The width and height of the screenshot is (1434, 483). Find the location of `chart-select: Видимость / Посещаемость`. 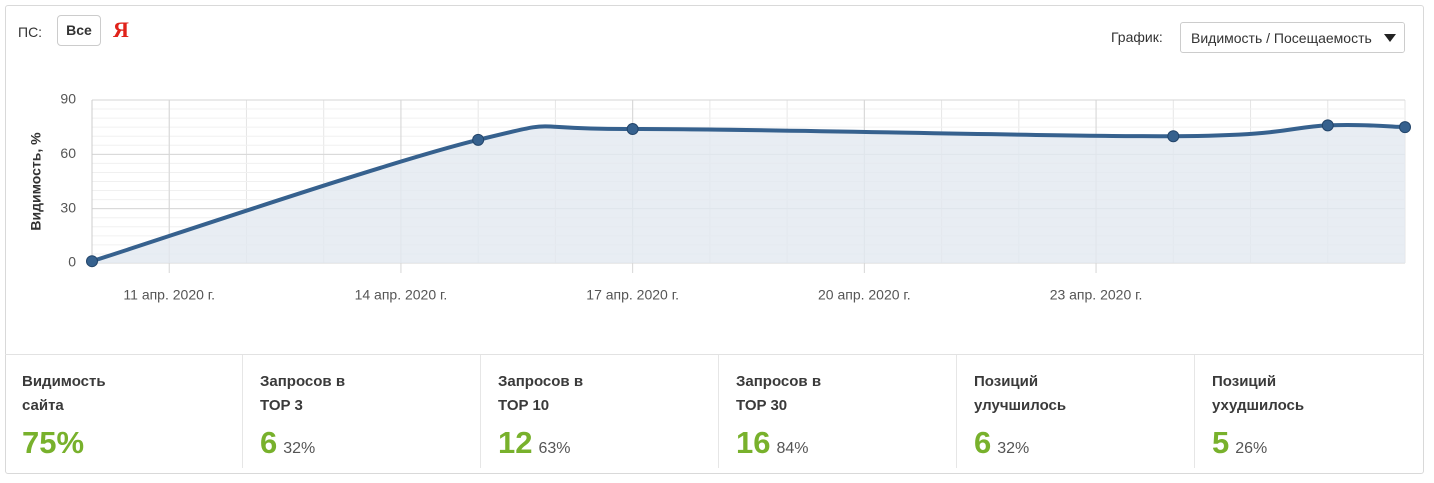

chart-select: Видимость / Посещаемость is located at coordinates (1292, 37).